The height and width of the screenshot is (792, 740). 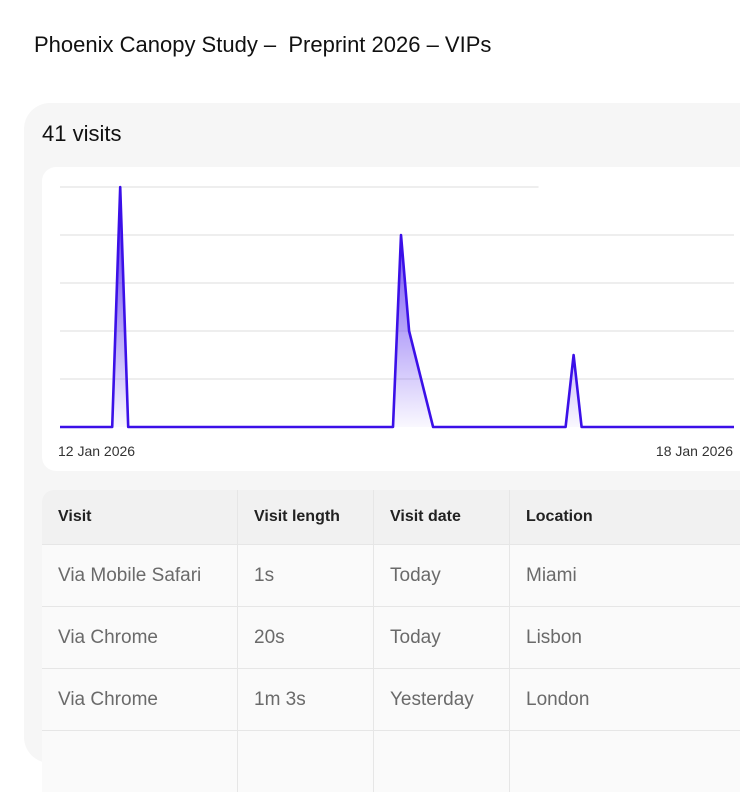 I want to click on table-header-row: Visit Visit length Visit date Location, so click(x=391, y=517).